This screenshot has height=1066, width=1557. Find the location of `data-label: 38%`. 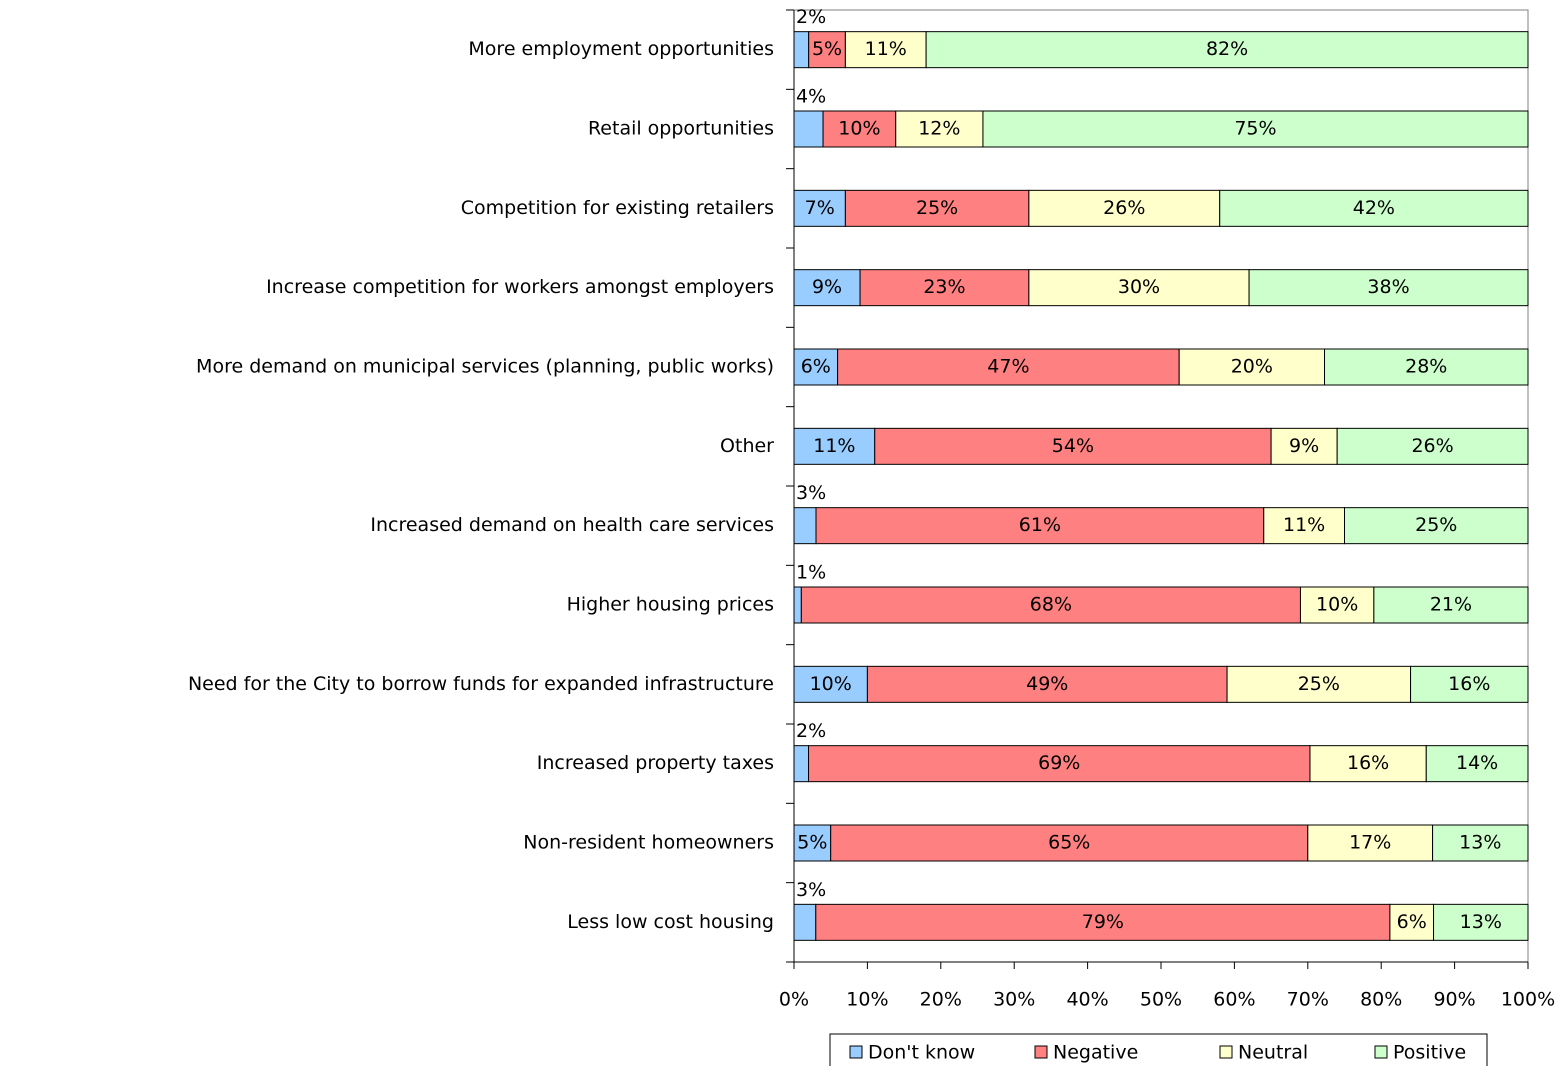

data-label: 38% is located at coordinates (1388, 287).